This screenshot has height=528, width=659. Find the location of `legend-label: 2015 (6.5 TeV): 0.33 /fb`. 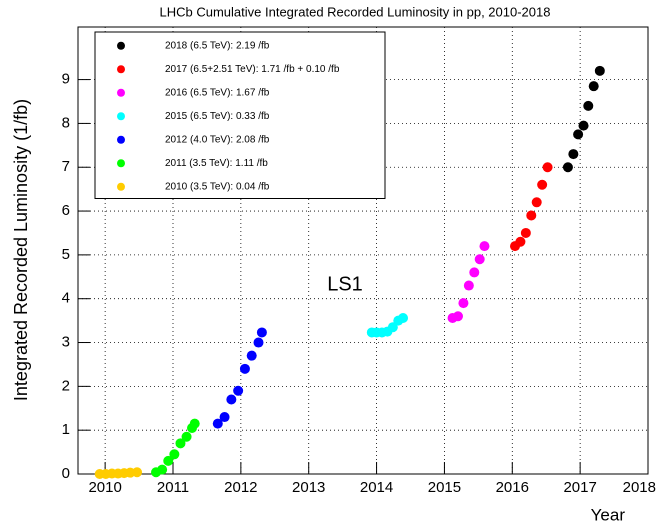

legend-label: 2015 (6.5 TeV): 0.33 /fb is located at coordinates (217, 116).